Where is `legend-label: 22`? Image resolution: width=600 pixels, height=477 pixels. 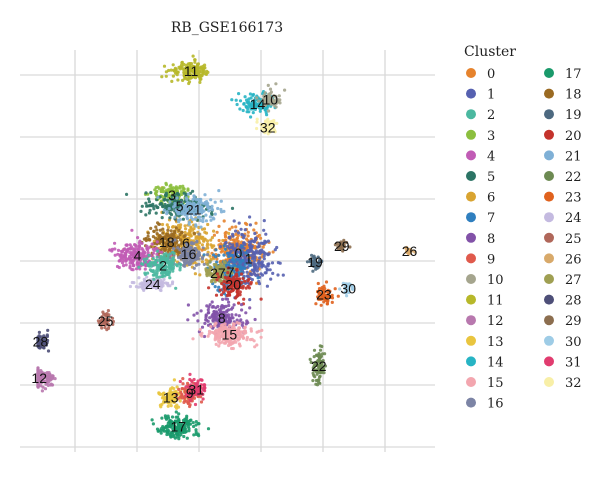
legend-label: 22 is located at coordinates (573, 177).